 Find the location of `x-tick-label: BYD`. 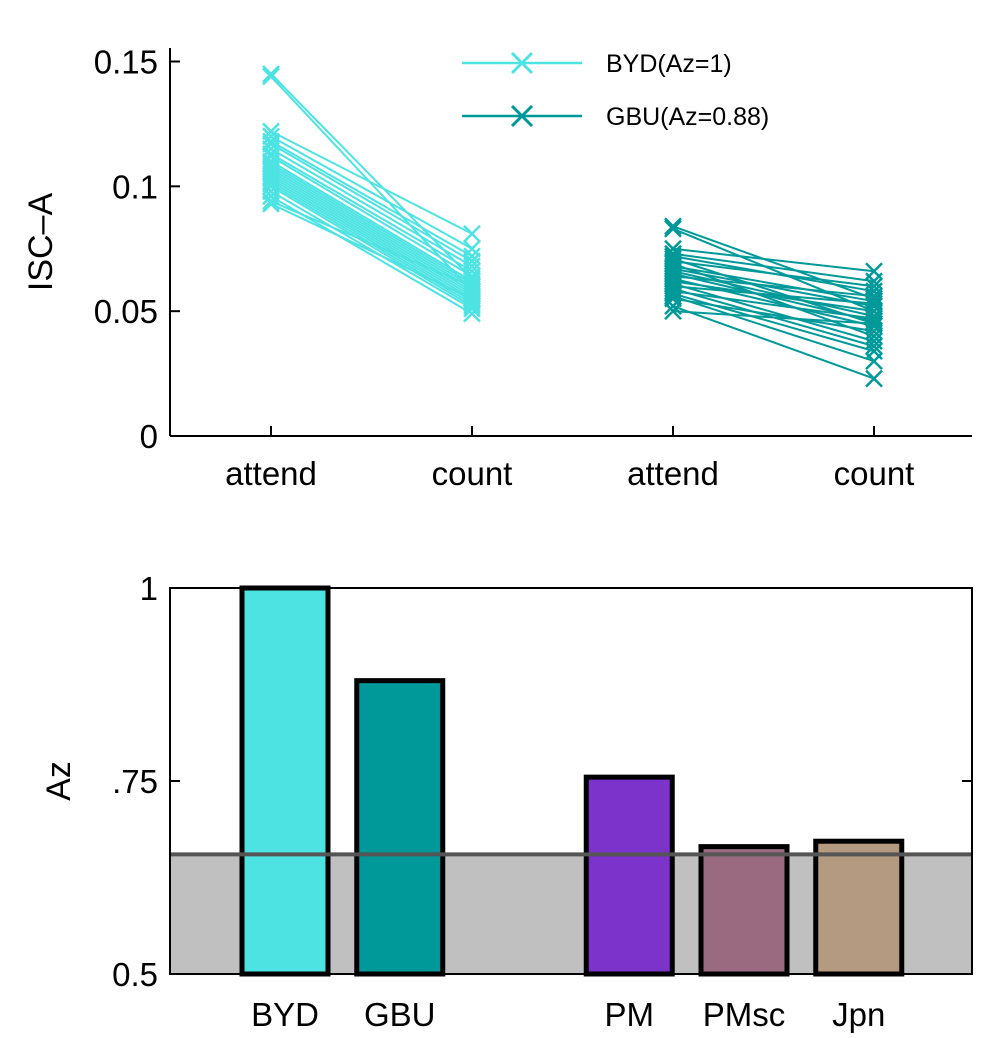

x-tick-label: BYD is located at coordinates (285, 1014).